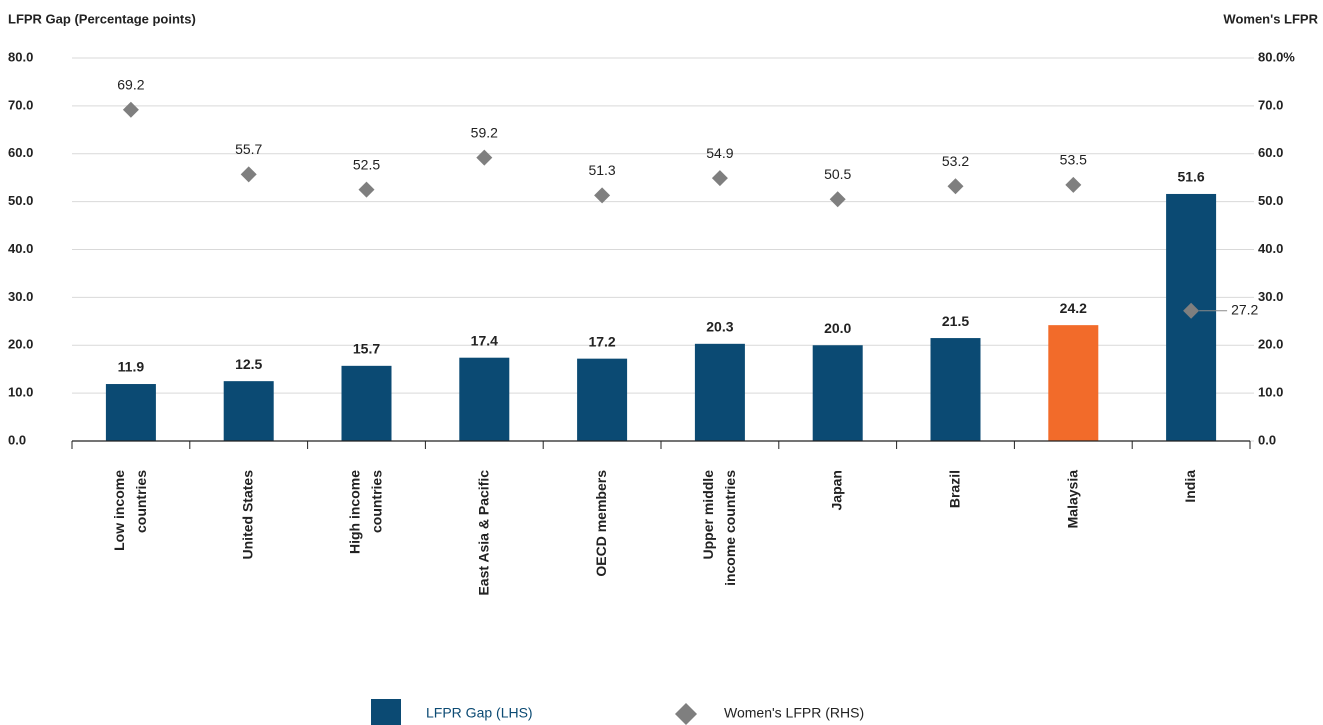 Image resolution: width=1323 pixels, height=725 pixels. Describe the element at coordinates (483, 533) in the screenshot. I see `x-tick-label: East Asia & Pacific` at that location.